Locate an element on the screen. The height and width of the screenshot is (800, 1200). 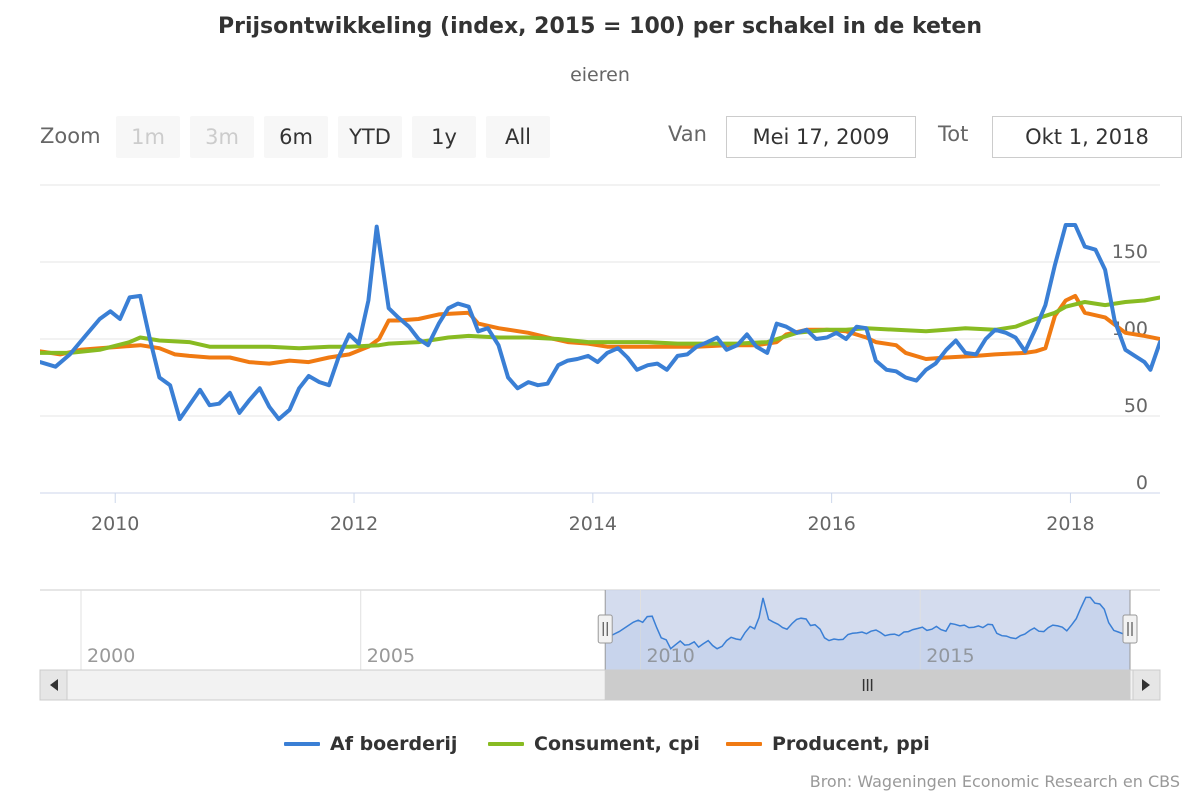
x-axis: 2010 2012 2014 2016 2018 is located at coordinates (593, 514).